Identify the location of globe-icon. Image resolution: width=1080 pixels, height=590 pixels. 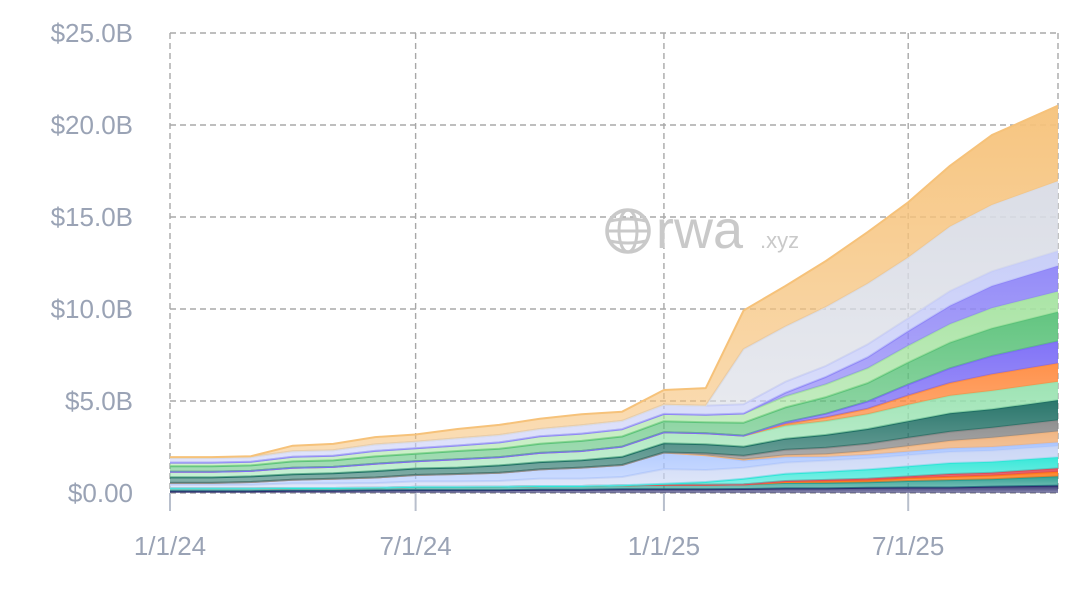
(628, 231).